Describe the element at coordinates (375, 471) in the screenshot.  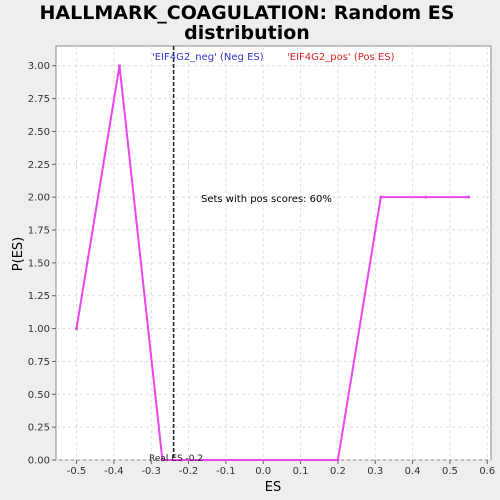
I see `x-tick-label: 0.3` at that location.